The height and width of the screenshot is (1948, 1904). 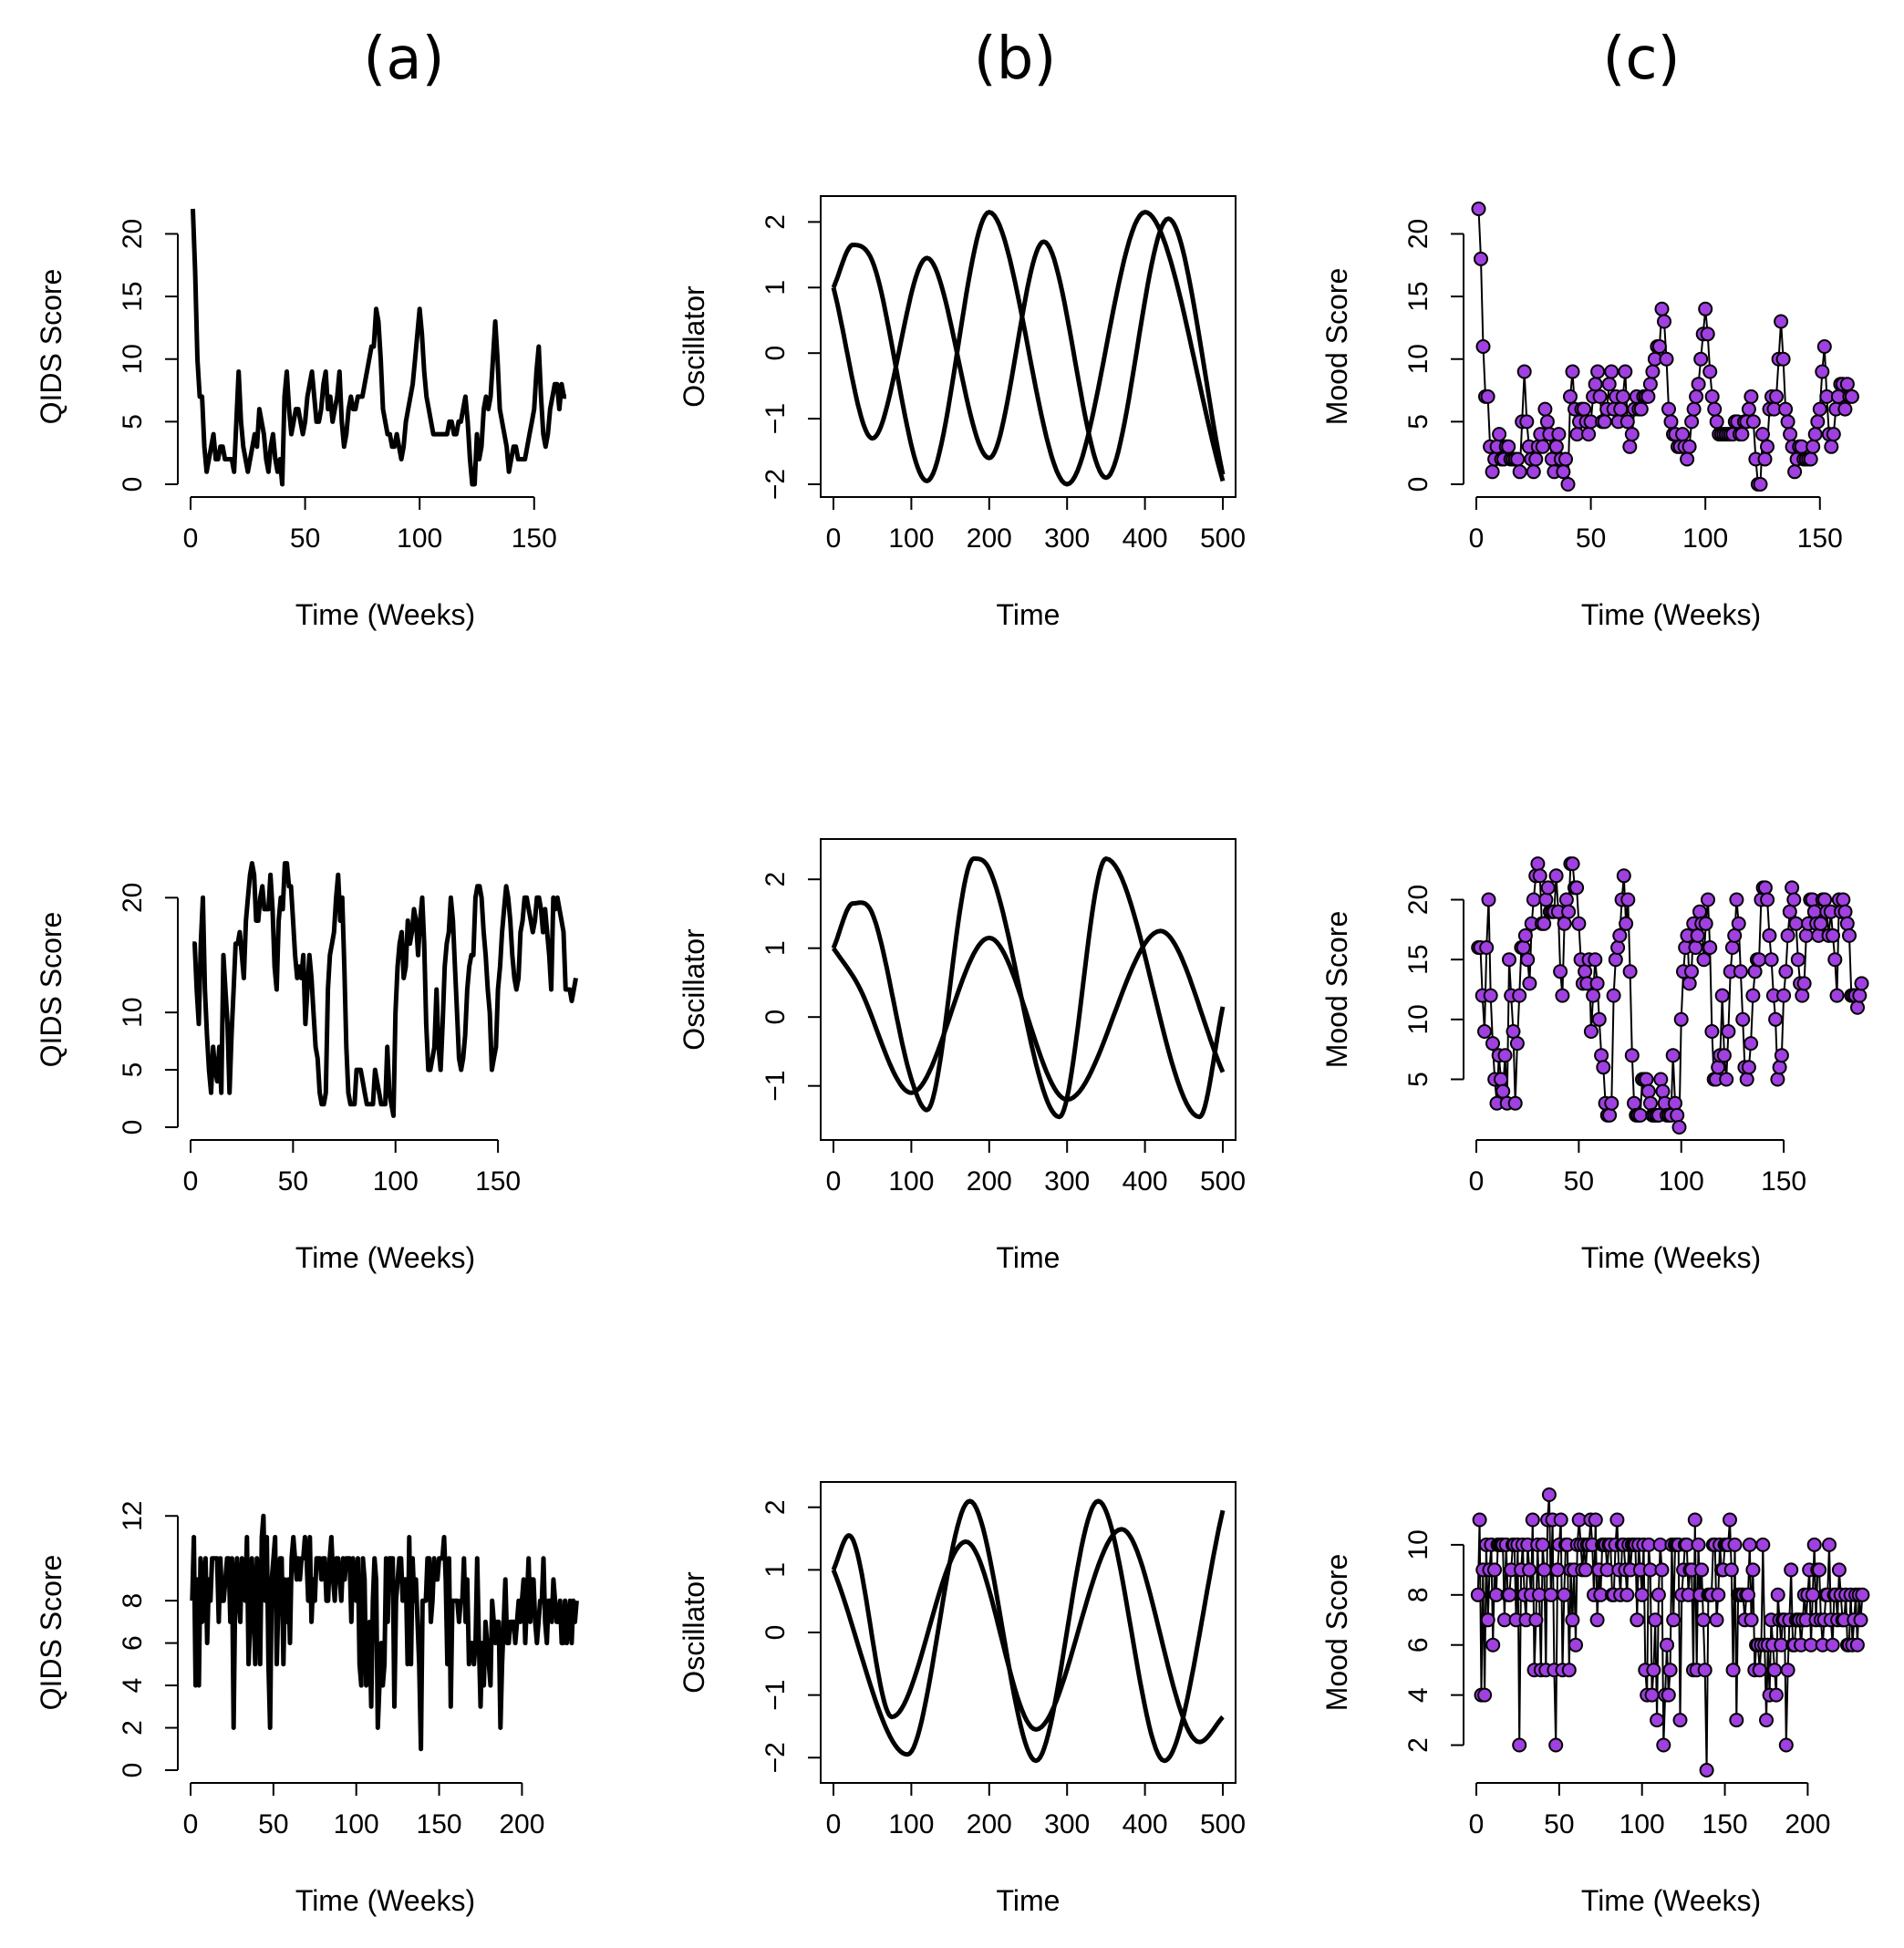 What do you see at coordinates (51, 990) in the screenshot?
I see `y-axis-label: QIDS Score` at bounding box center [51, 990].